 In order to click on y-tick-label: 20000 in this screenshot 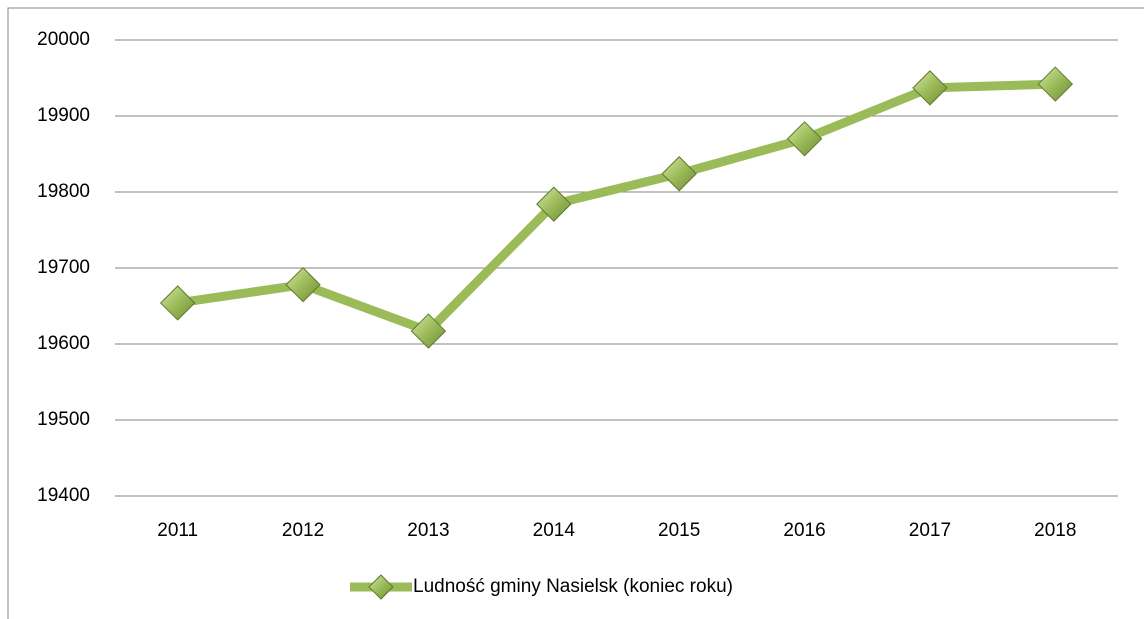, I will do `click(63, 39)`.